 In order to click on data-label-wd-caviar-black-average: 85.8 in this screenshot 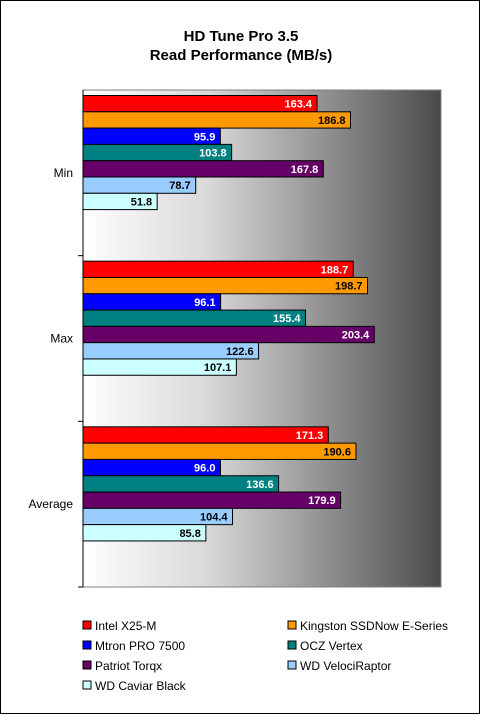, I will do `click(189, 534)`.